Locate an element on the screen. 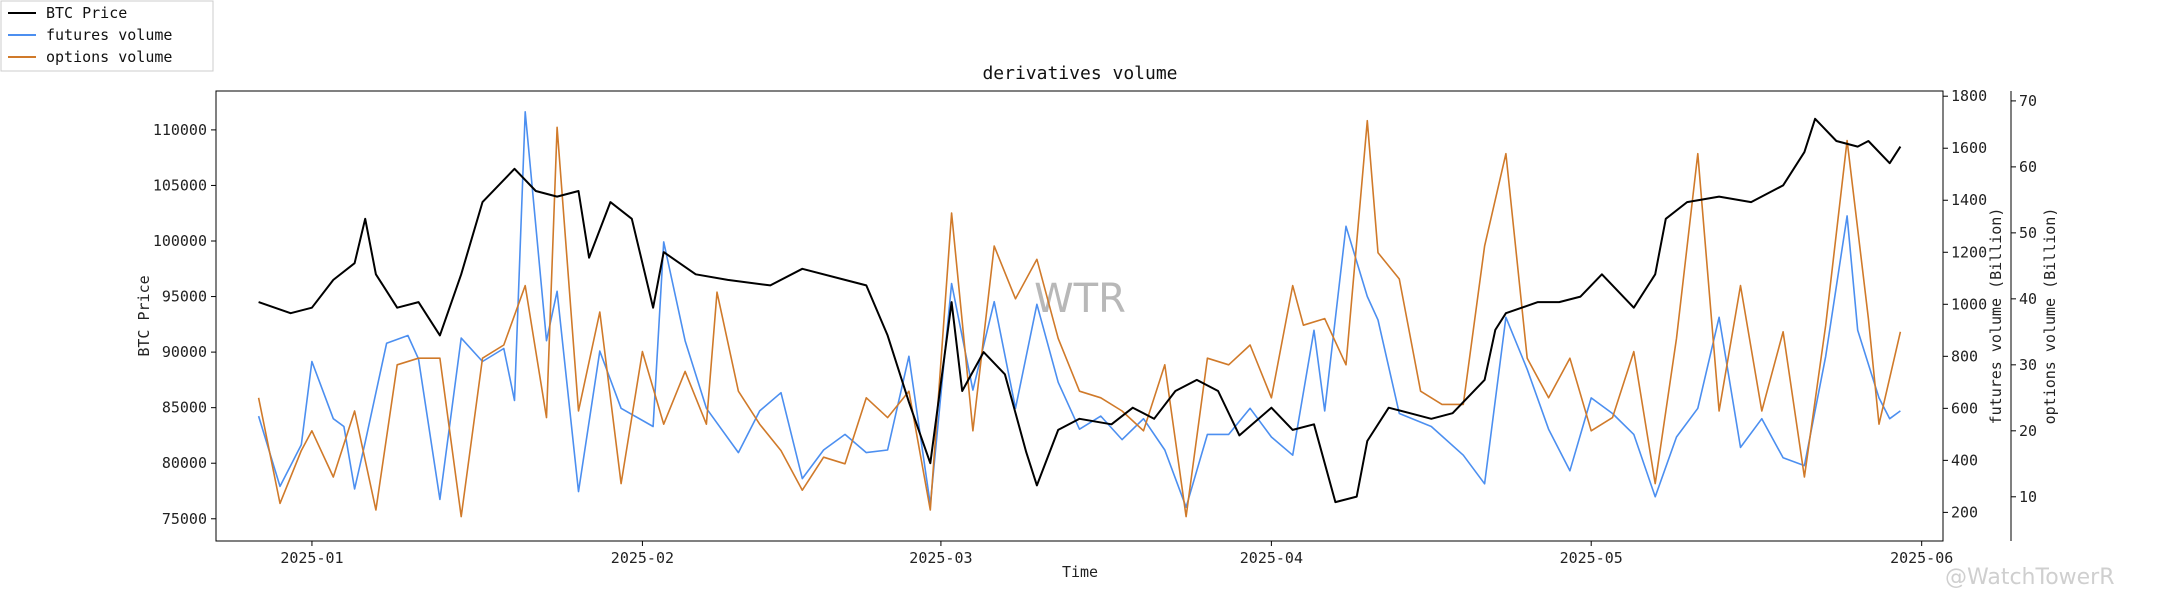 This screenshot has height=600, width=2160. y-options-tick-label: 70 is located at coordinates (2028, 101).